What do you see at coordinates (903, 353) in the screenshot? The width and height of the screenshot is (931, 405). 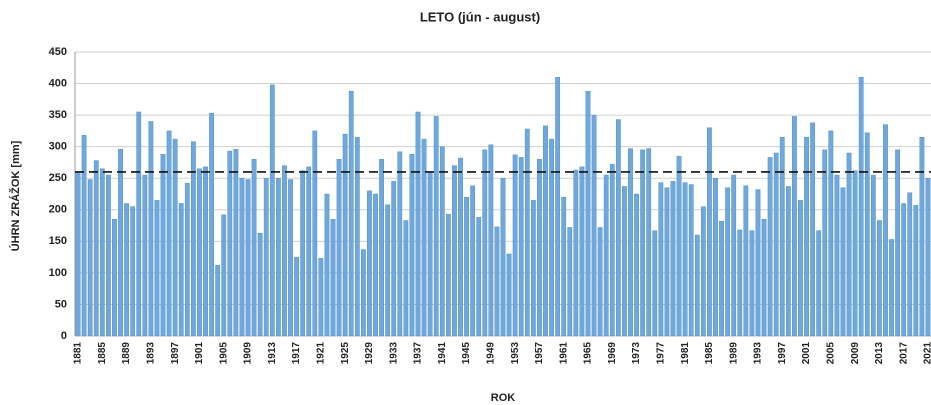 I see `x-tick-label: 2017` at bounding box center [903, 353].